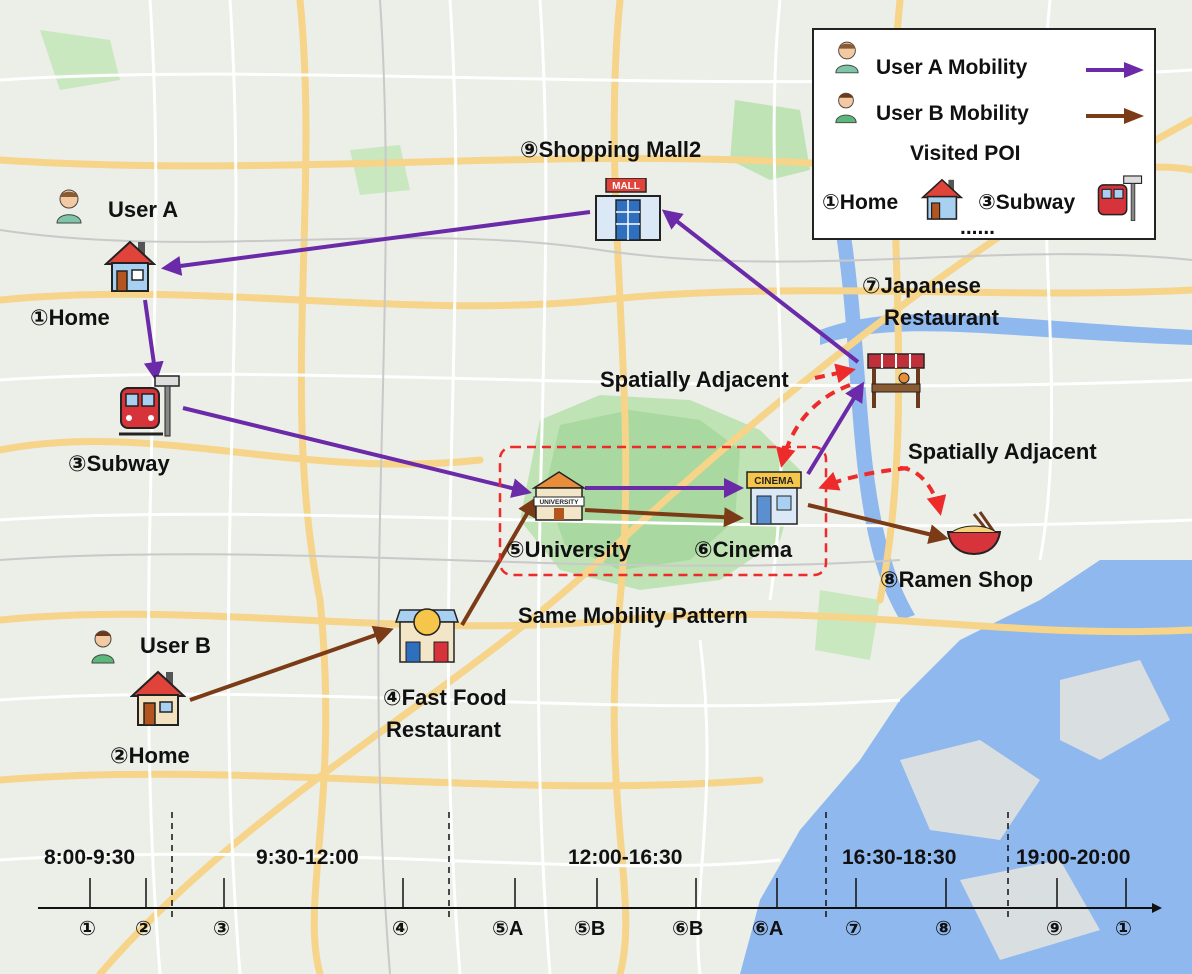 This screenshot has width=1192, height=974. I want to click on ramen-icon, so click(974, 533).